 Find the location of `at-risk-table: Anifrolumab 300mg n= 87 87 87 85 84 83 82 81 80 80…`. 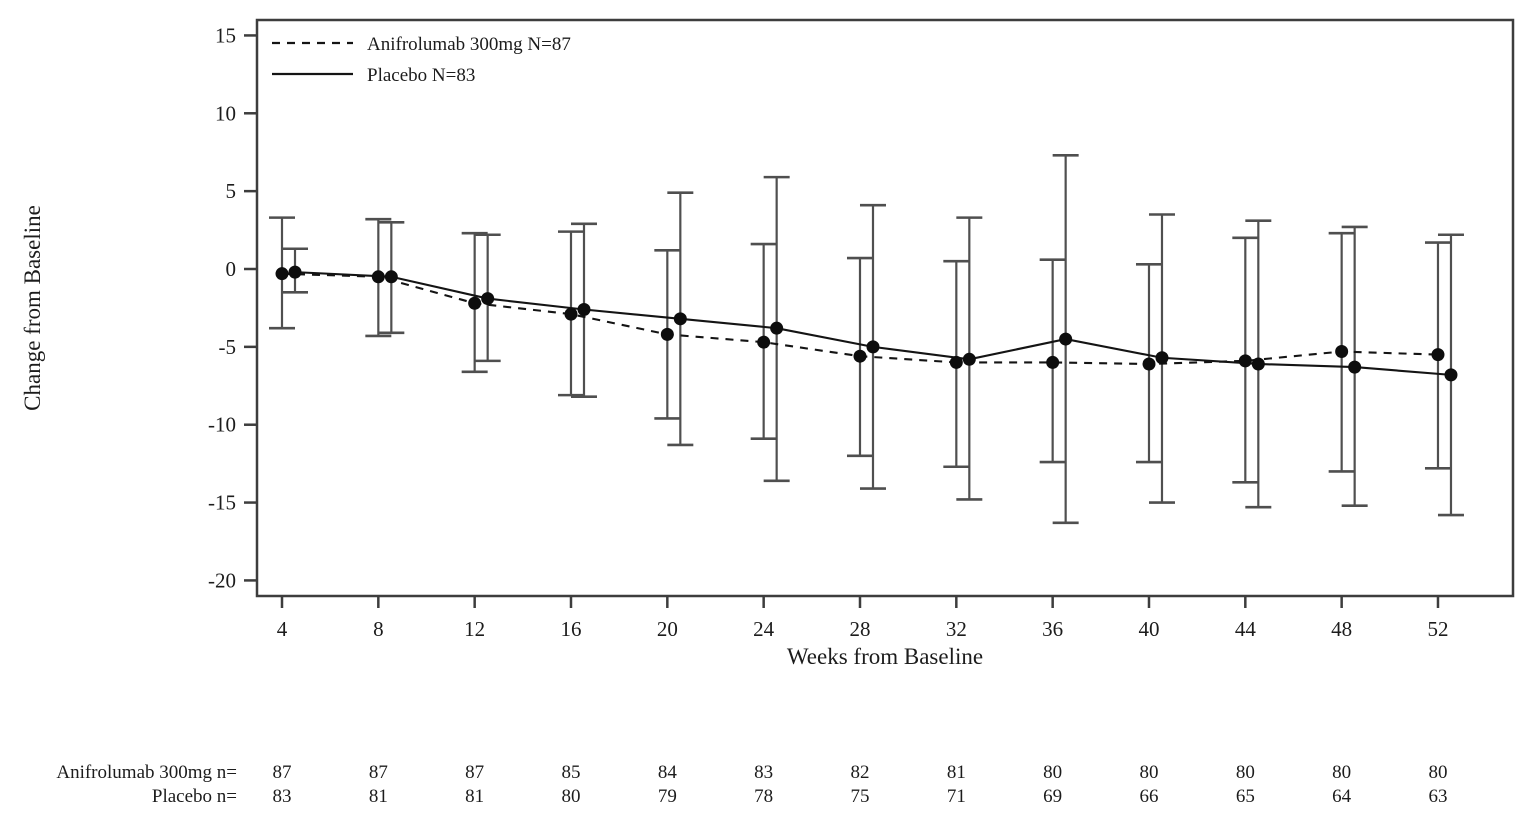

at-risk-table: Anifrolumab 300mg n= 87 87 87 85 84 83 82 81 80 80… is located at coordinates (751, 784).